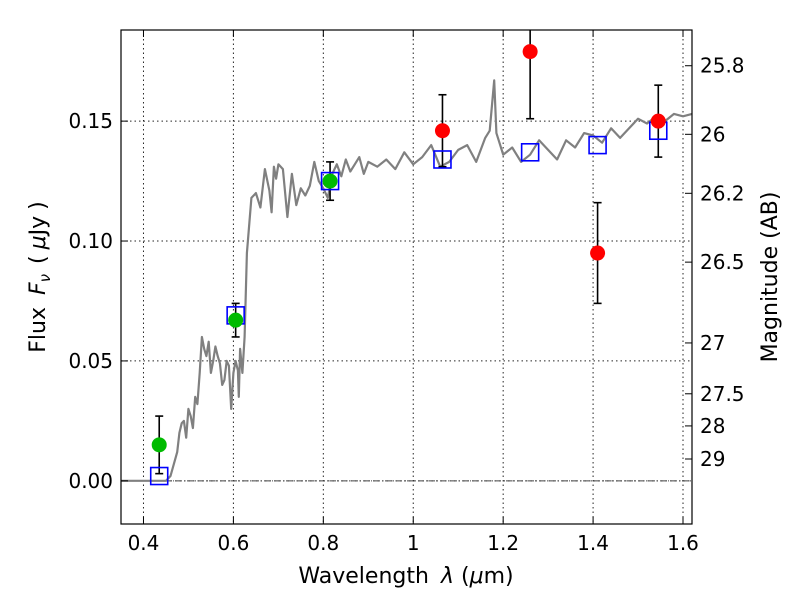  I want to click on y2-tick-label: 27, so click(712, 343).